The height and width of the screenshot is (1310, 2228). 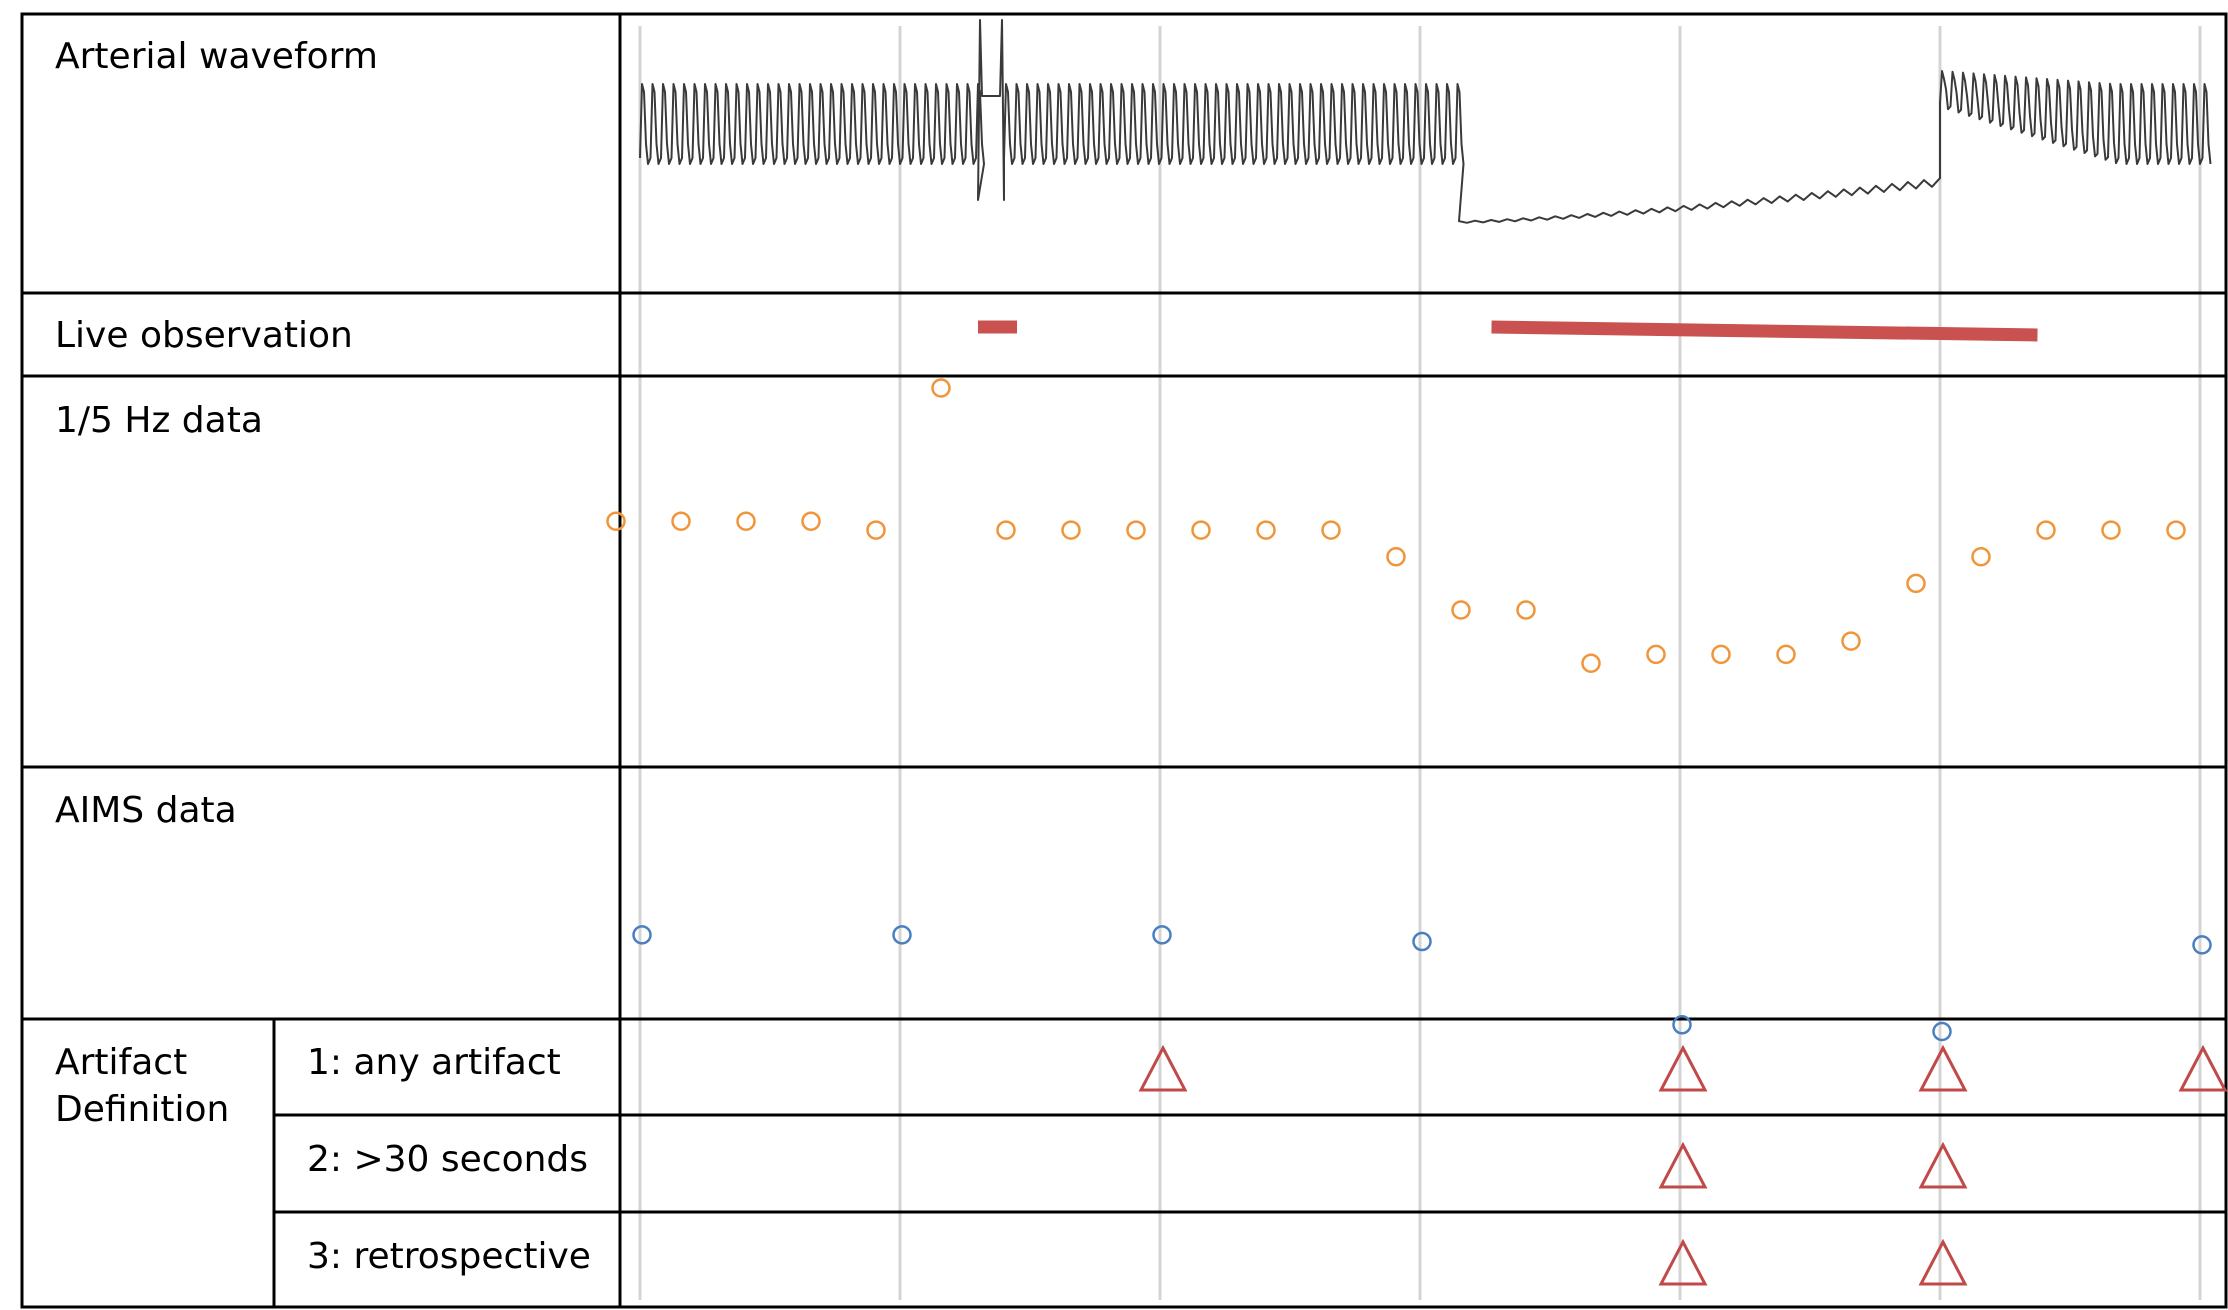 What do you see at coordinates (449, 1256) in the screenshot?
I see `definition-label-retrospective: 3: retrospective` at bounding box center [449, 1256].